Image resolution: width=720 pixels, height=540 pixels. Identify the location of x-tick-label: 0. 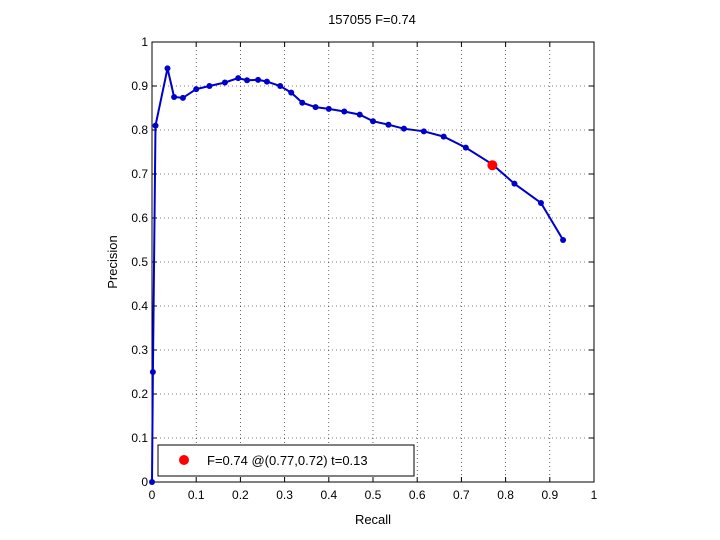
(152, 495).